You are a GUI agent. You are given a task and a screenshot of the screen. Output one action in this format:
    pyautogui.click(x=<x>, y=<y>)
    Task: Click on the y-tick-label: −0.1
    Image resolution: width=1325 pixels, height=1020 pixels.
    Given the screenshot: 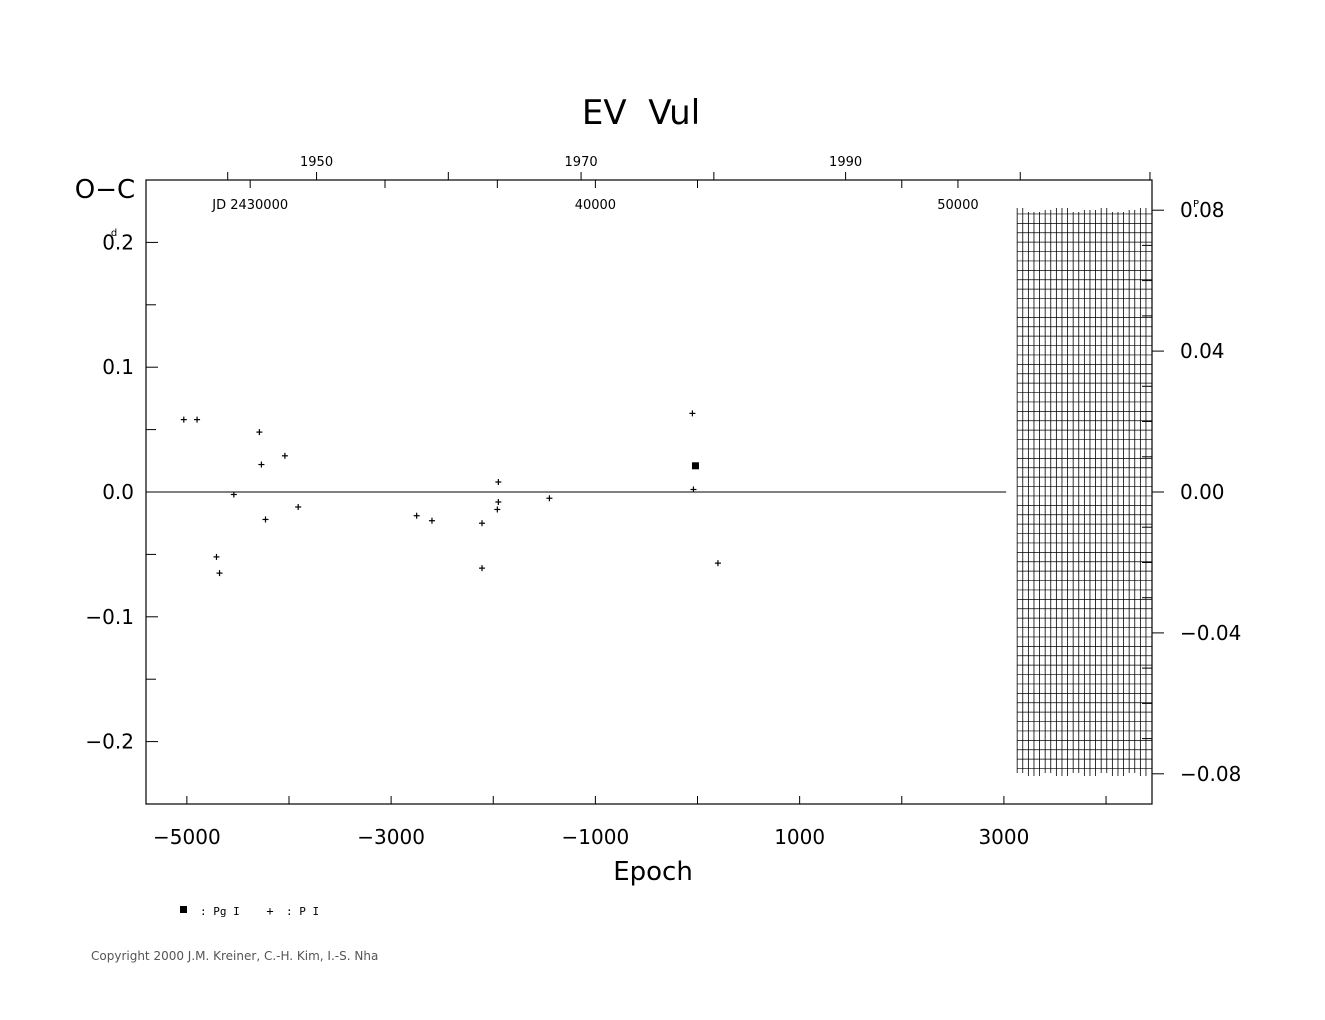 What is the action you would take?
    pyautogui.click(x=109, y=617)
    